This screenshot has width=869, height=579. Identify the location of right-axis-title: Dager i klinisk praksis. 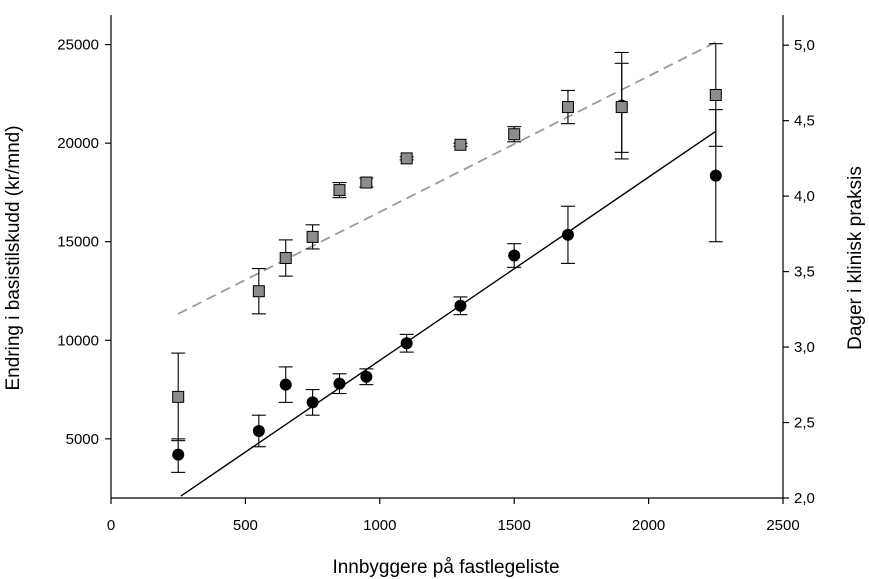
(855, 258).